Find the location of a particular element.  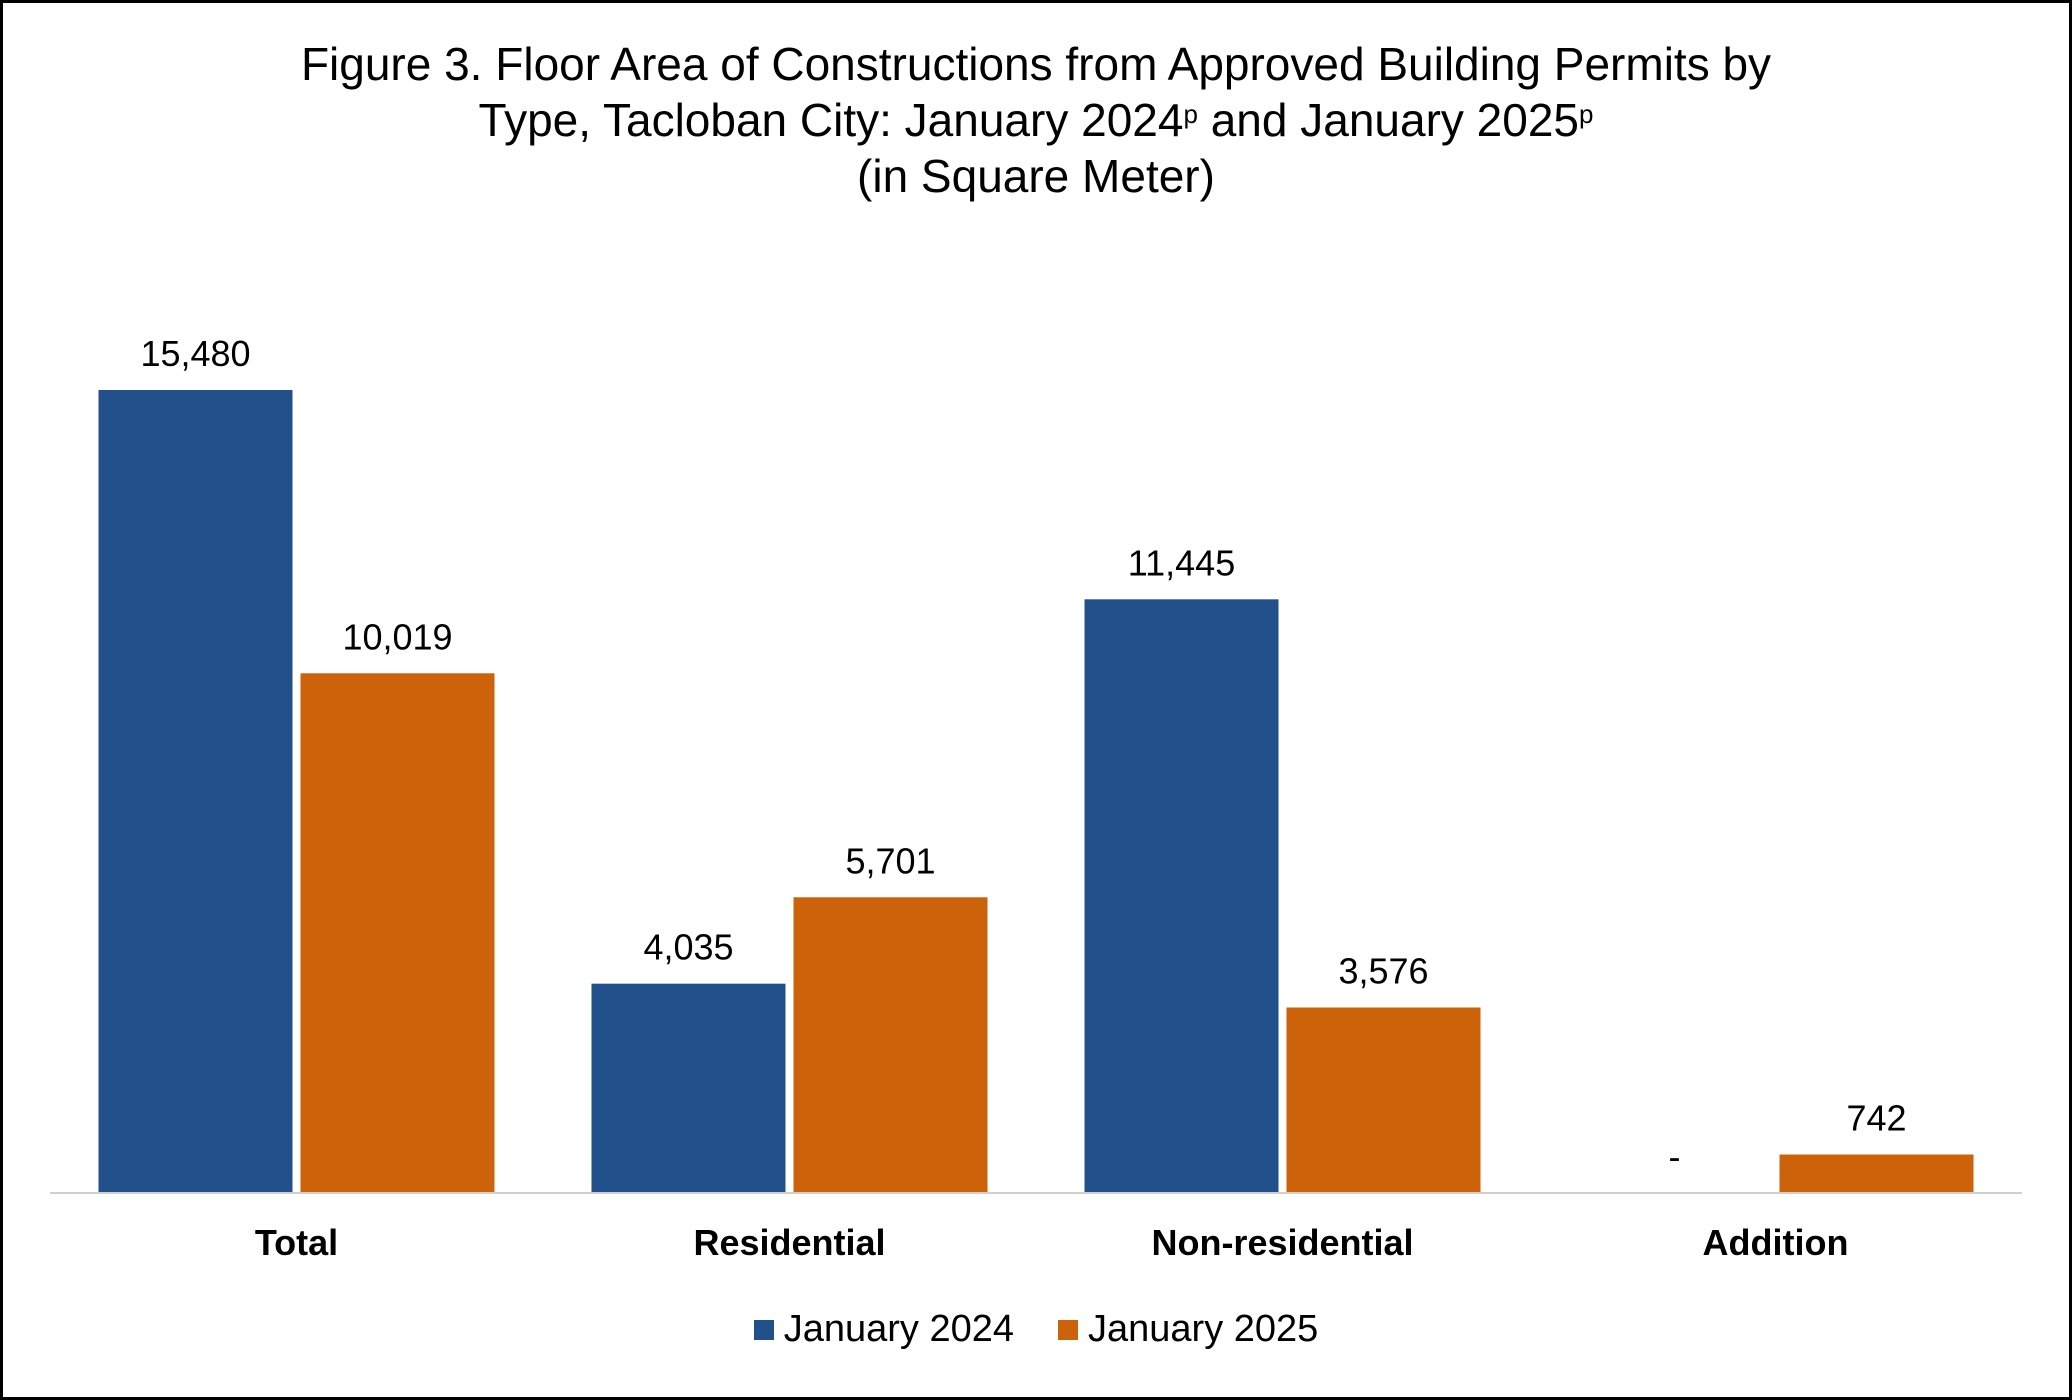

chart-legend: January 2024 January 2025 is located at coordinates (1036, 1329).